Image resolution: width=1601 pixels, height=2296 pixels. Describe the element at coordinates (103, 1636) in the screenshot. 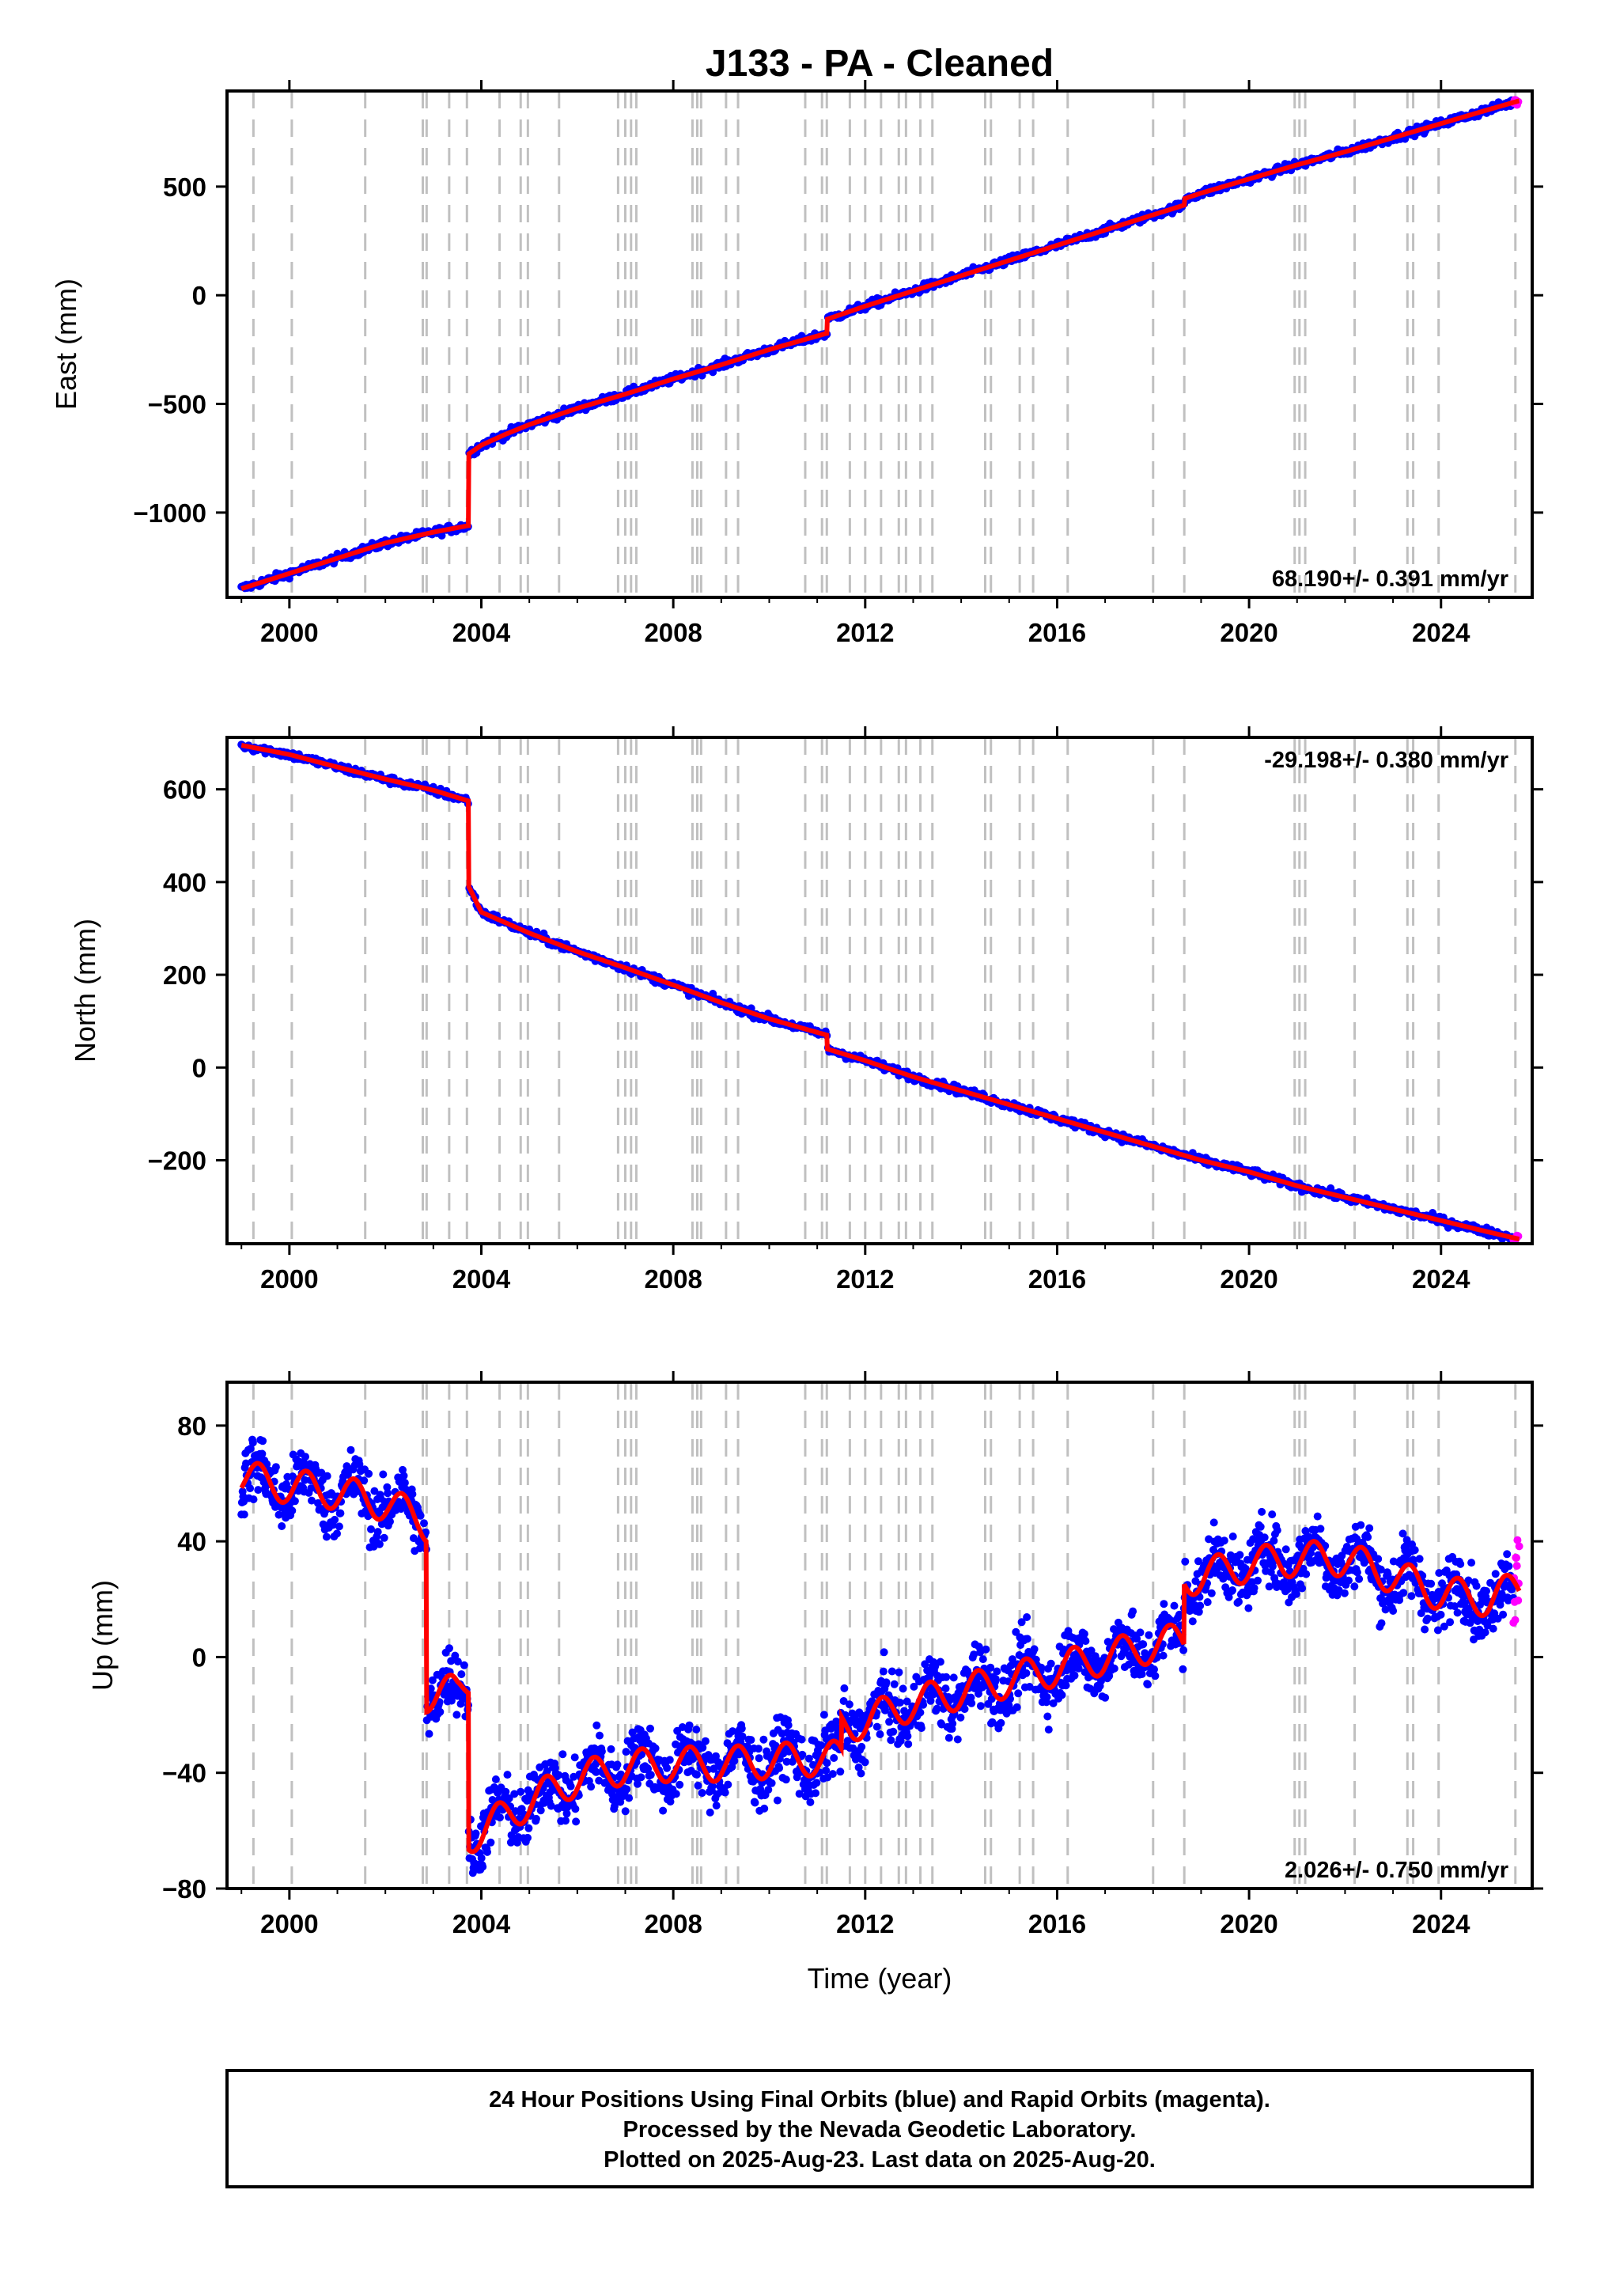

I see `y-axis-label: Up (mm)` at that location.